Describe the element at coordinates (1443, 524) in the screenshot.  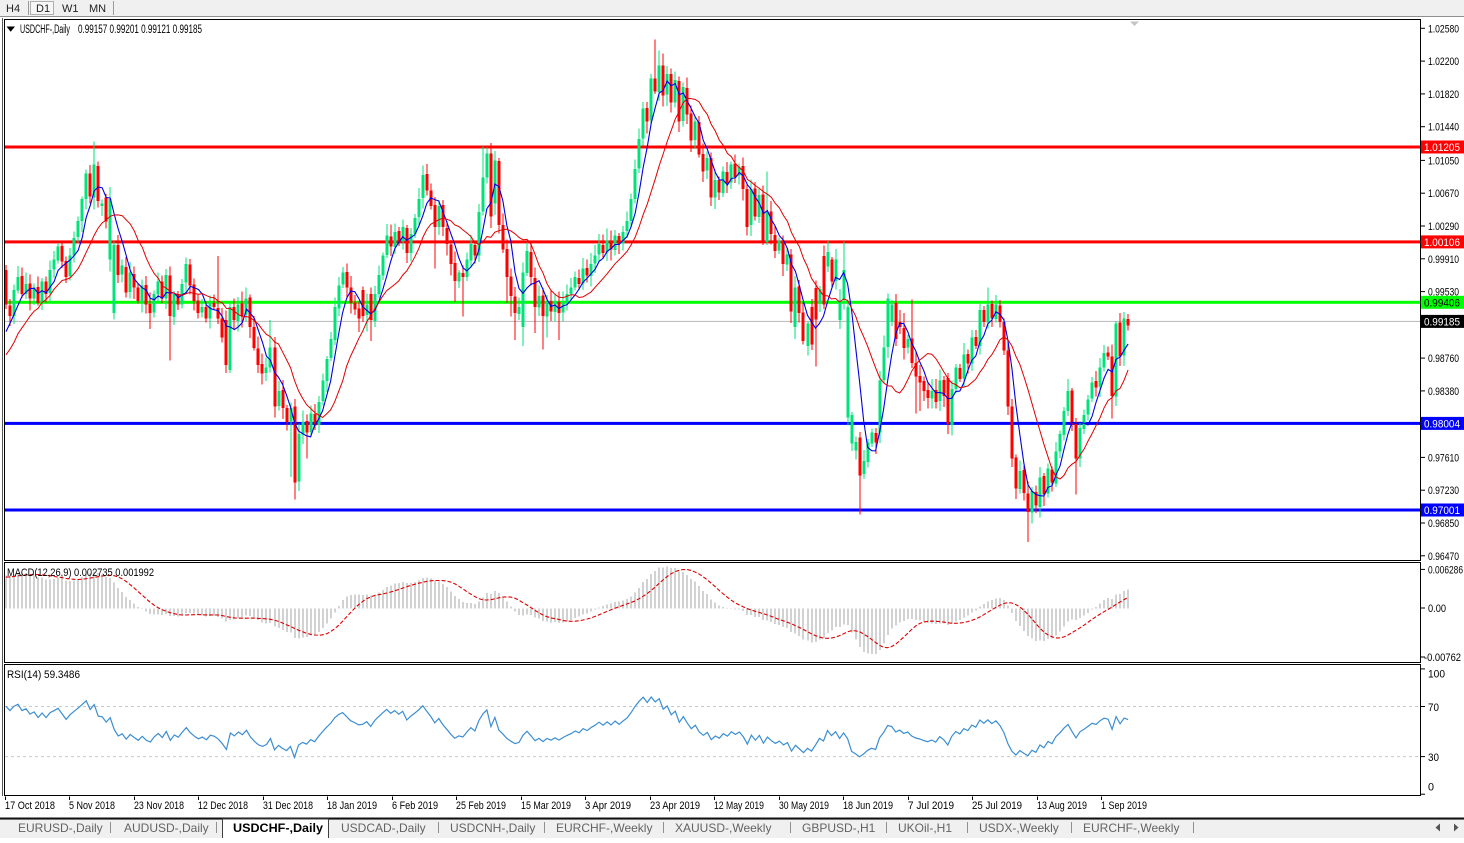
I see `svg-text: 0.96850` at that location.